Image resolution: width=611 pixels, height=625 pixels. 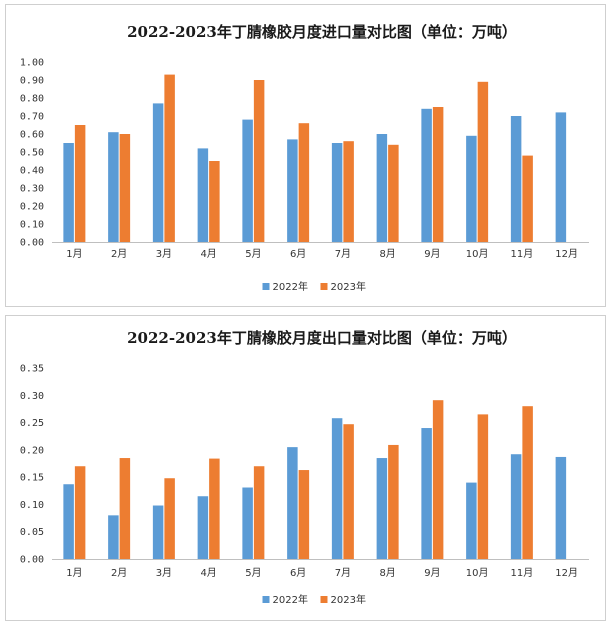 What do you see at coordinates (32, 63) in the screenshot?
I see `y-tick-label: 1.00` at bounding box center [32, 63].